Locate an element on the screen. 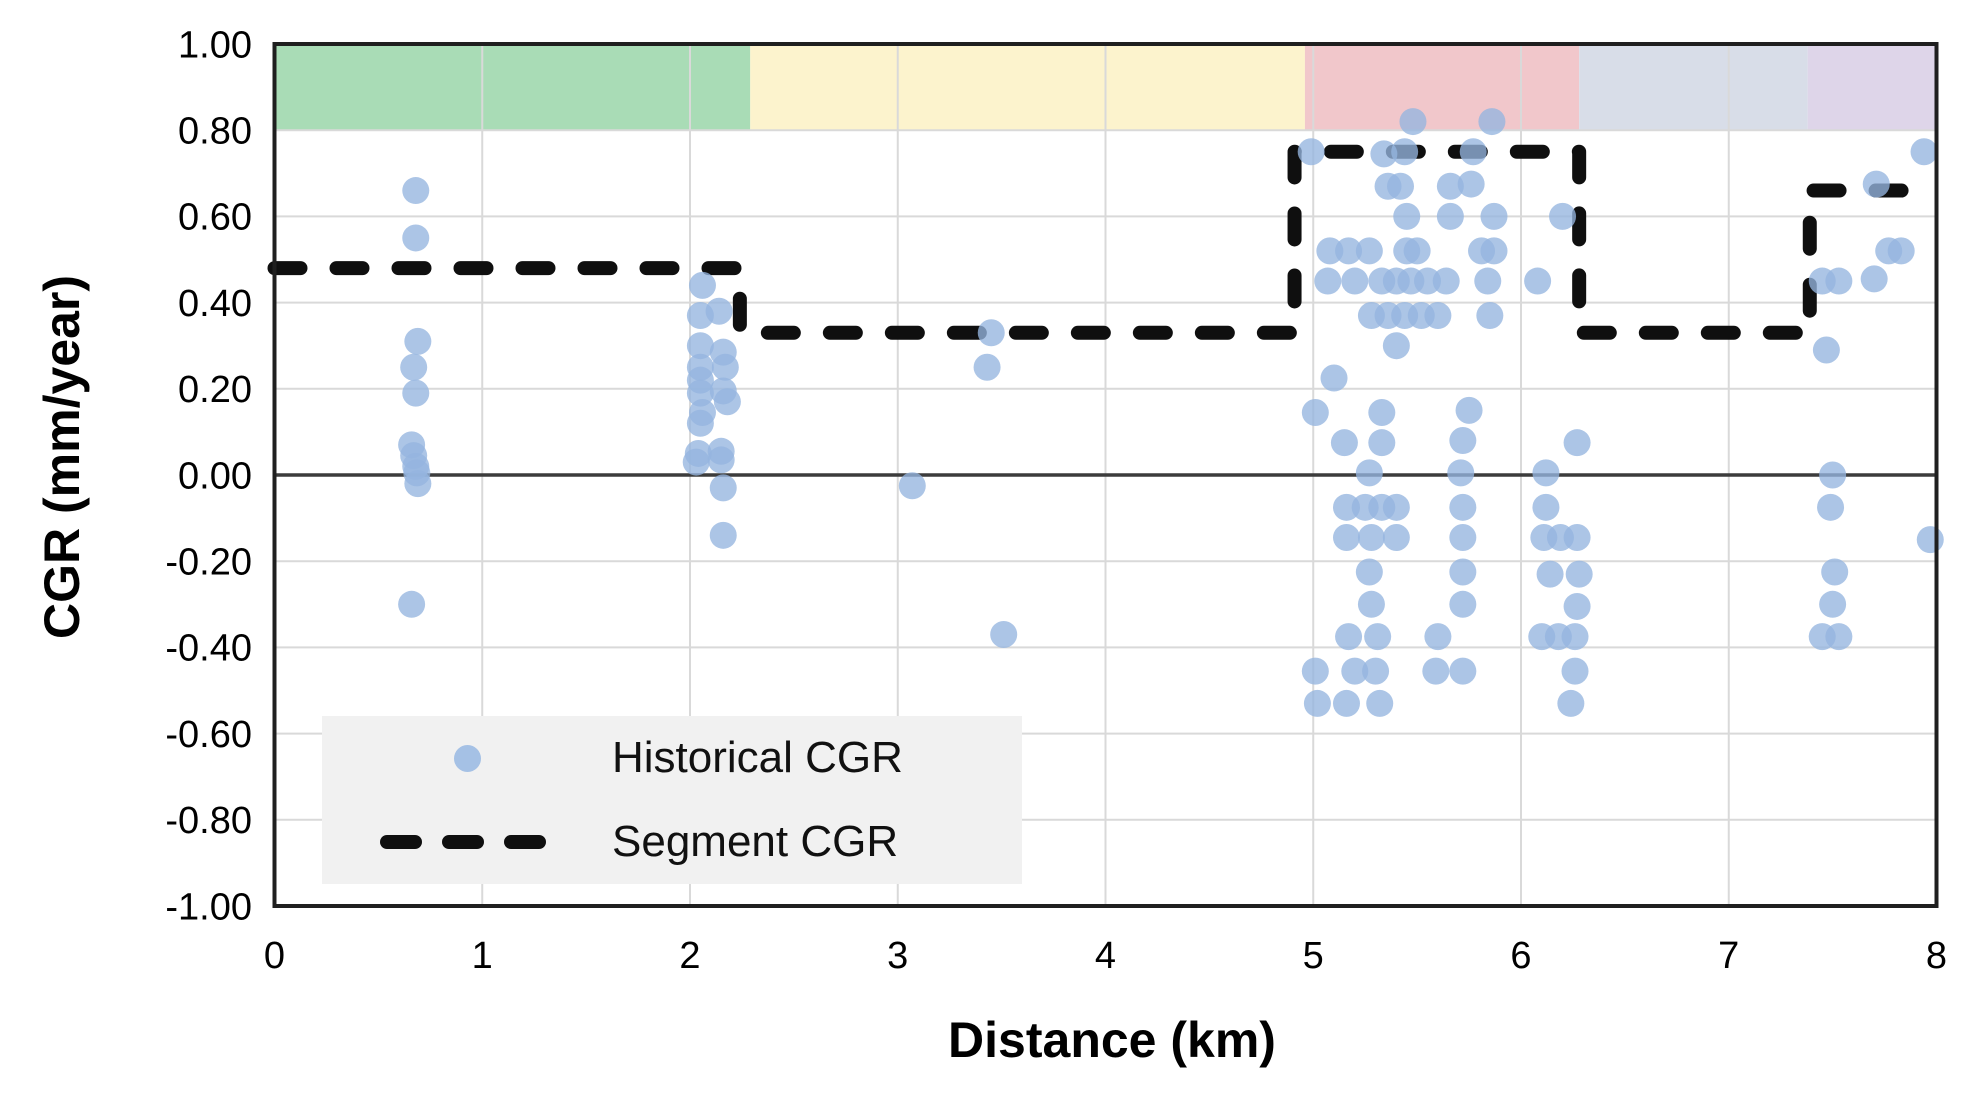  y-tick-label: -0.80 is located at coordinates (208, 821).